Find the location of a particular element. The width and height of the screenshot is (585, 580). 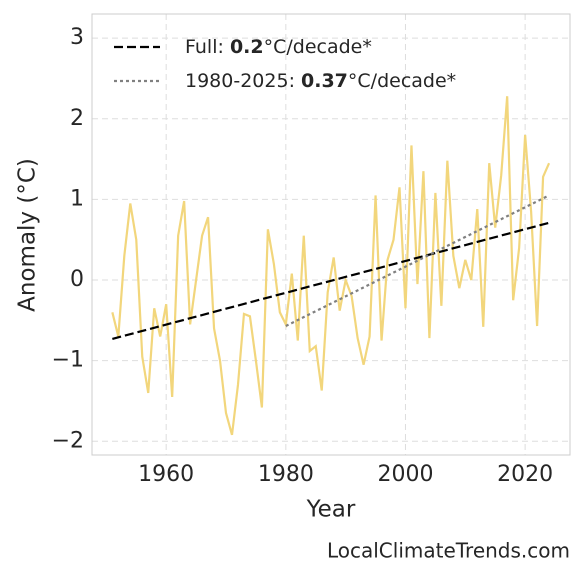

x-tick-label: 1980 is located at coordinates (286, 474).